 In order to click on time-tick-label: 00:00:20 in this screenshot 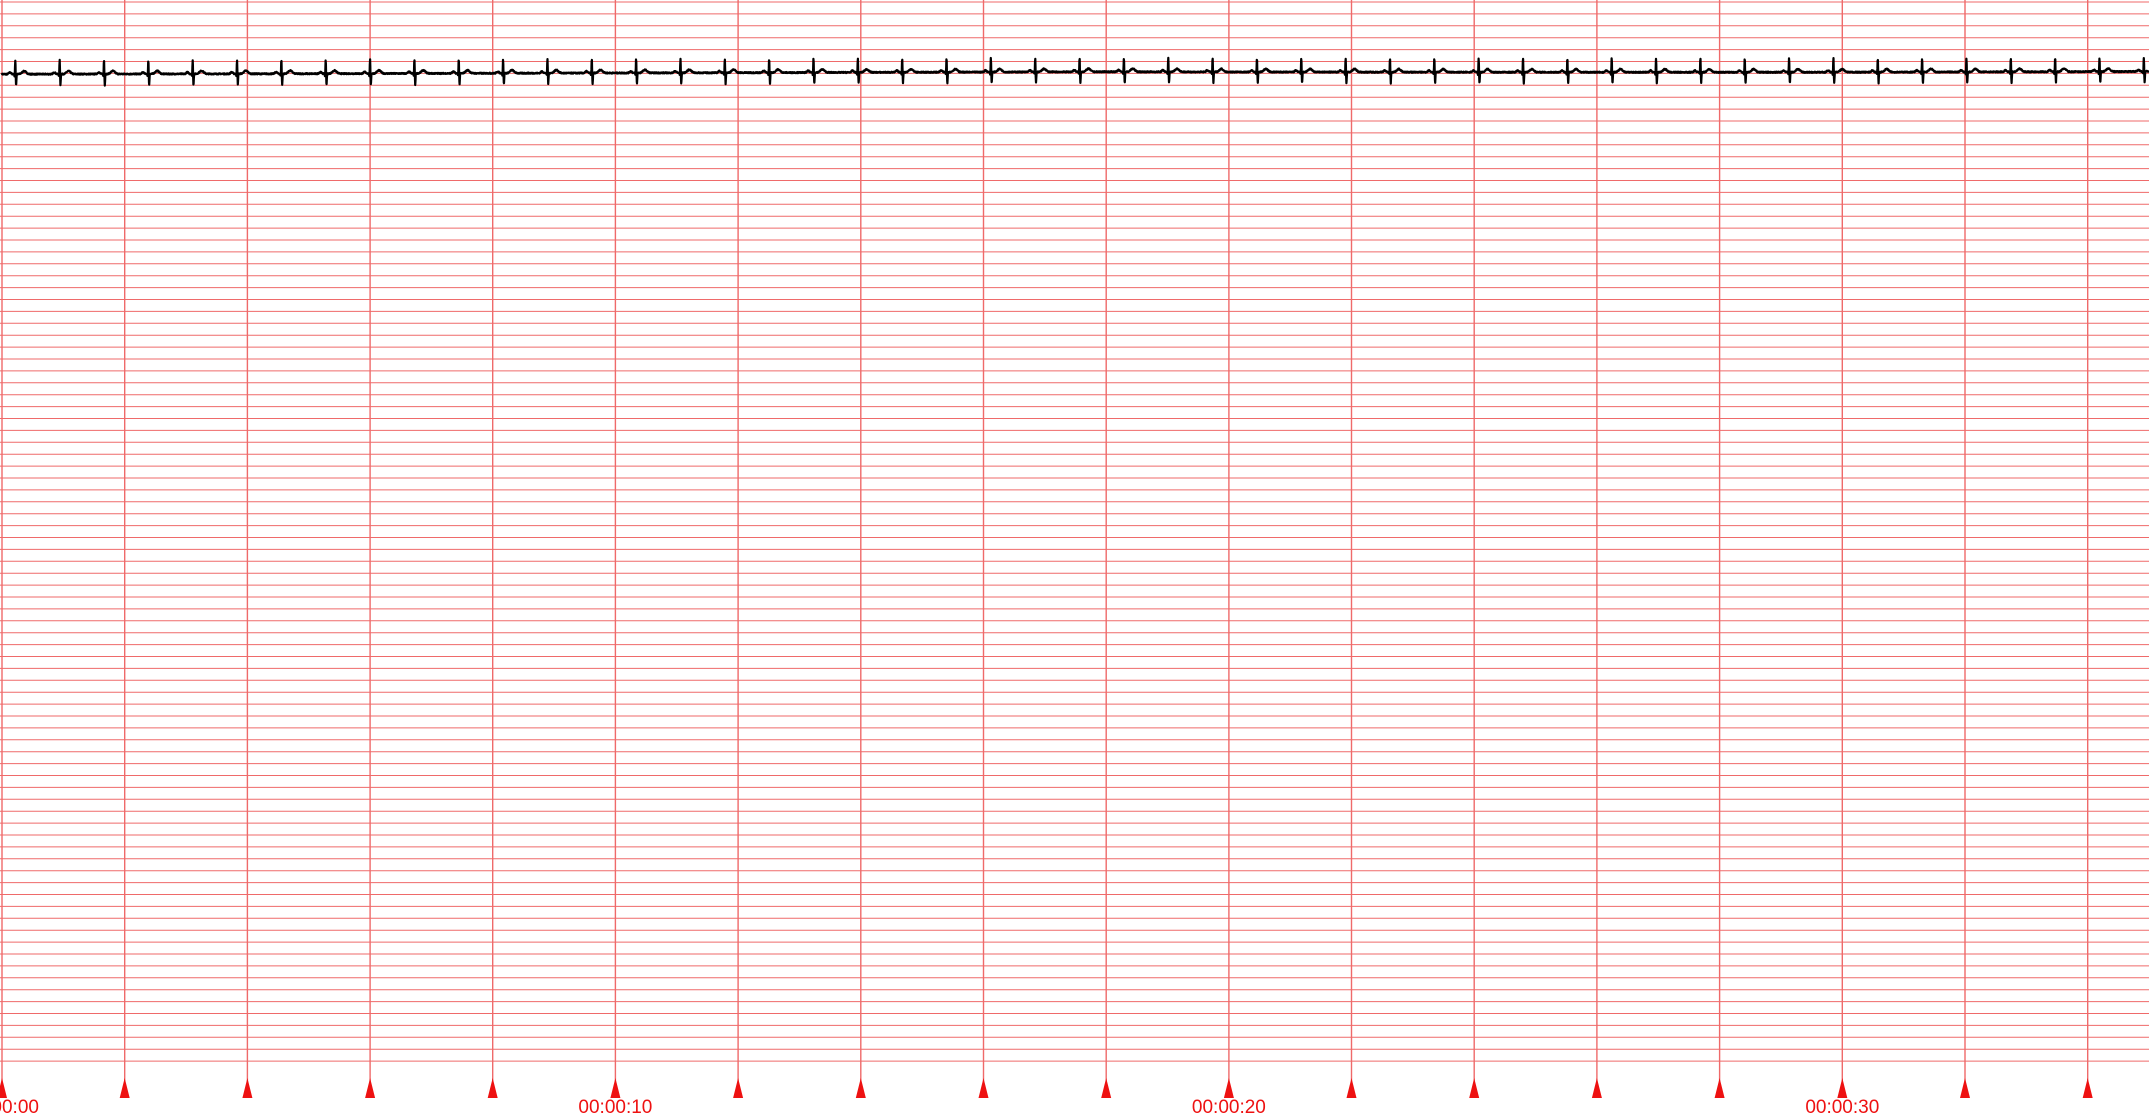, I will do `click(1229, 1107)`.